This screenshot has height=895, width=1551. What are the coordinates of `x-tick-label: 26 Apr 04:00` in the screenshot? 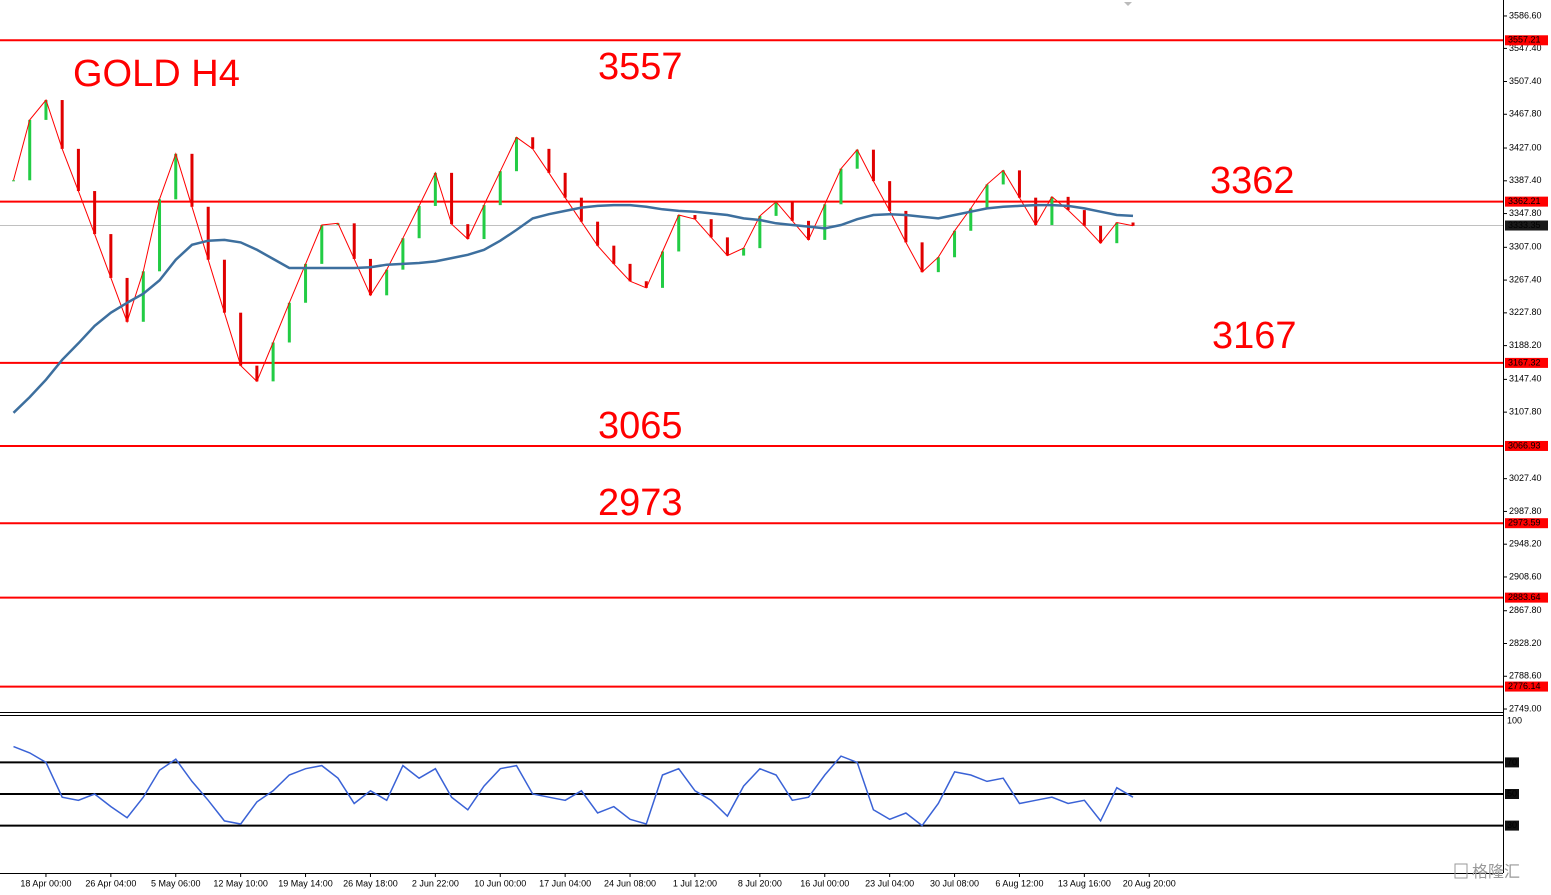 It's located at (110, 883).